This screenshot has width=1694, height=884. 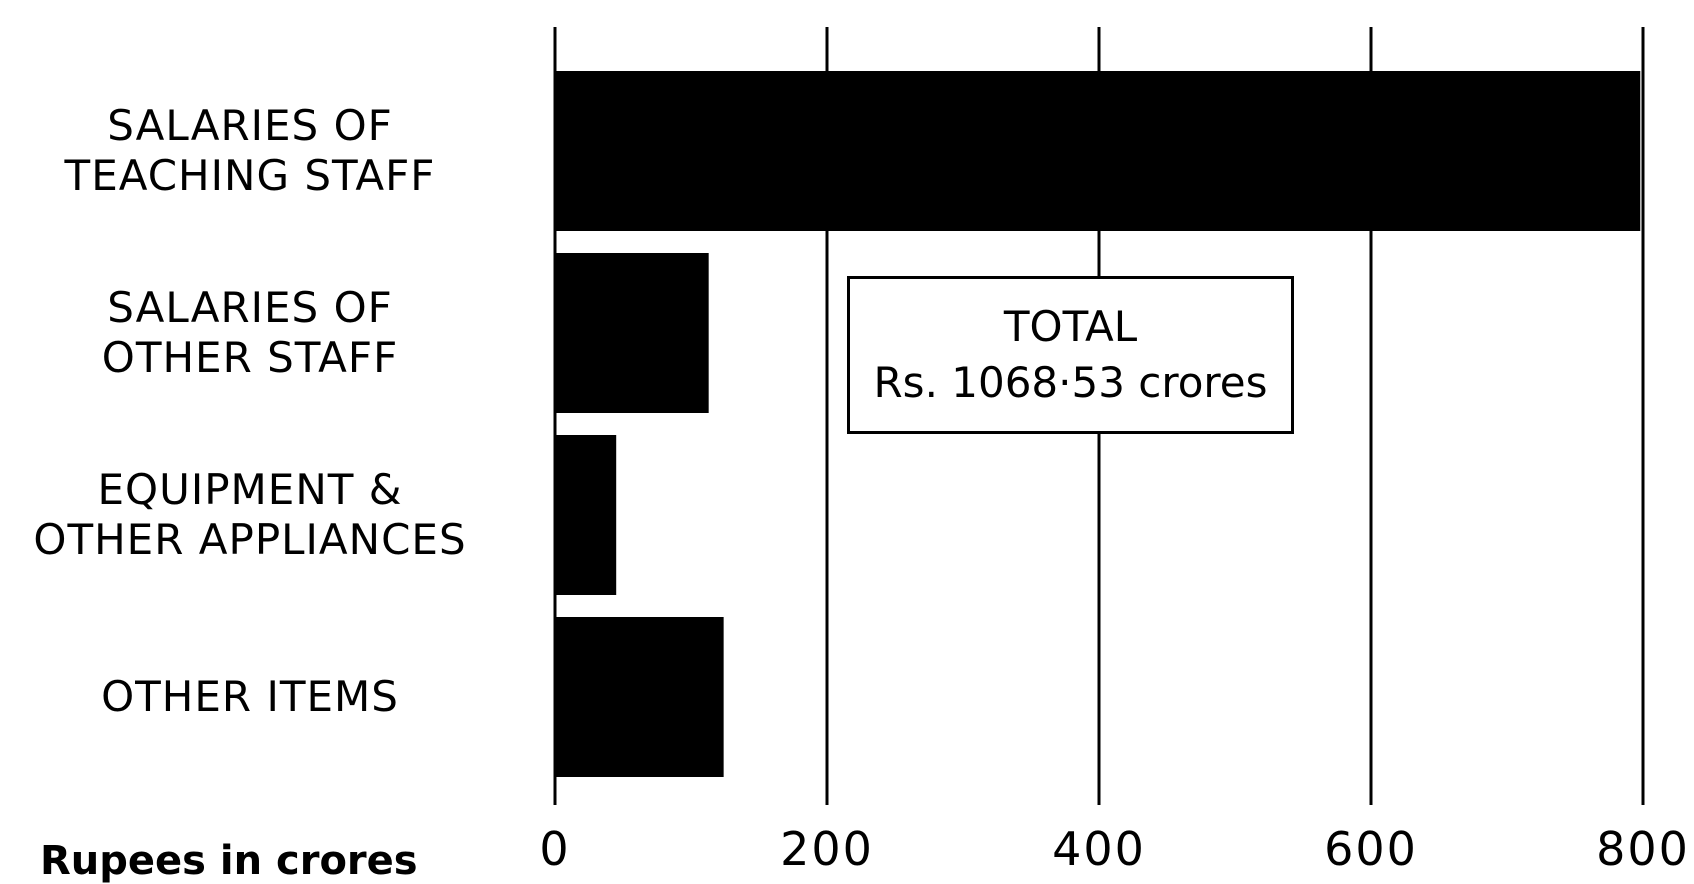 What do you see at coordinates (1643, 849) in the screenshot?
I see `x-tick-label: 800` at bounding box center [1643, 849].